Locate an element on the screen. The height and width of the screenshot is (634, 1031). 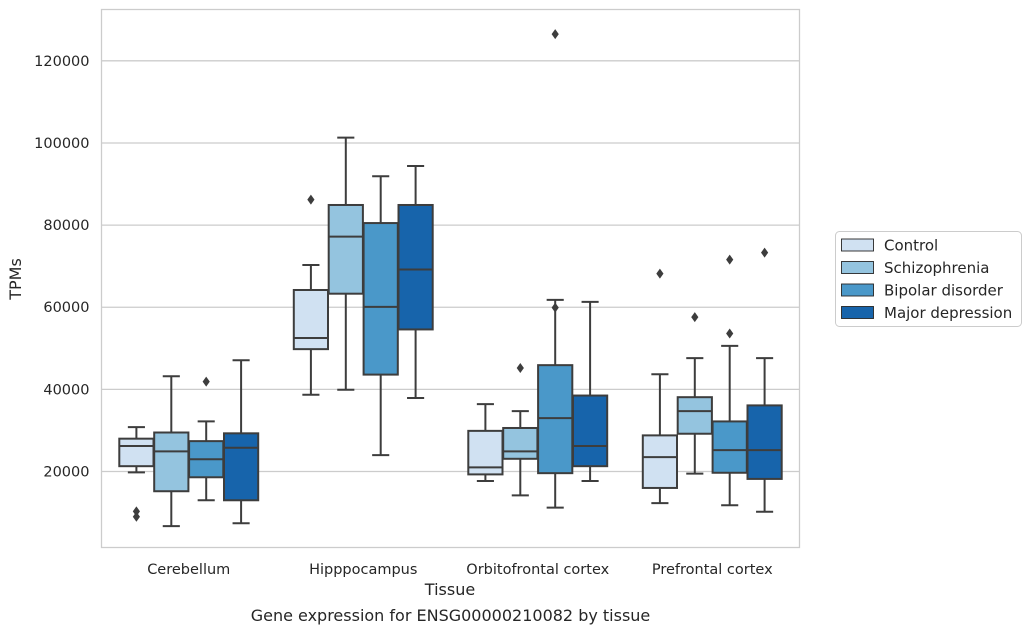
legend-entry-label: Schizophrenia is located at coordinates (936, 268).